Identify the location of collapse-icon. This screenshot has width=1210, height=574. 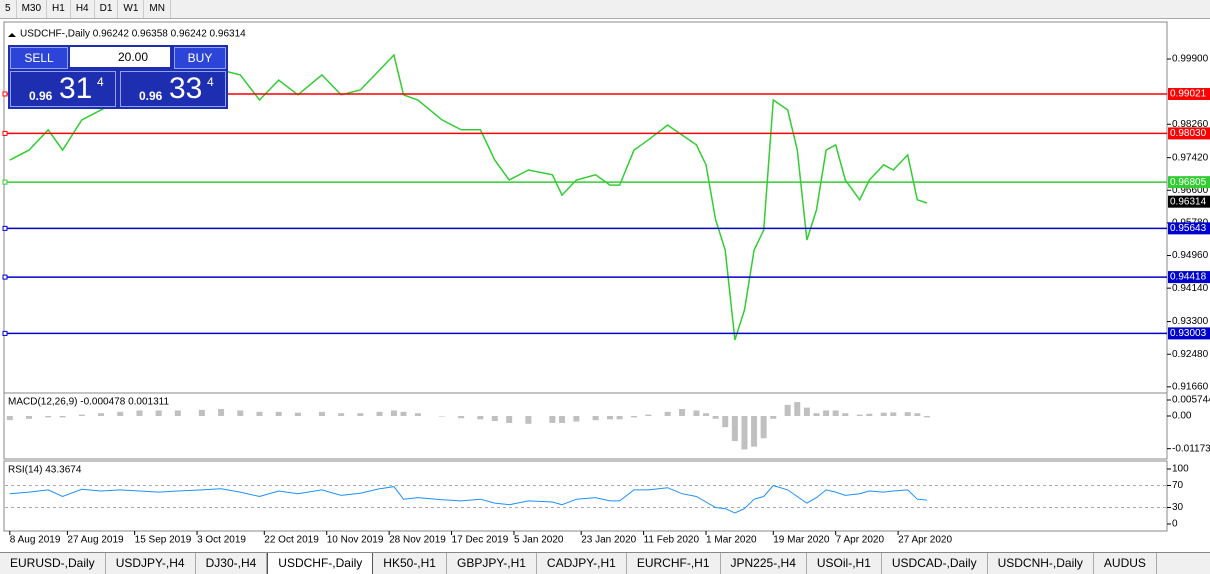
(12, 35).